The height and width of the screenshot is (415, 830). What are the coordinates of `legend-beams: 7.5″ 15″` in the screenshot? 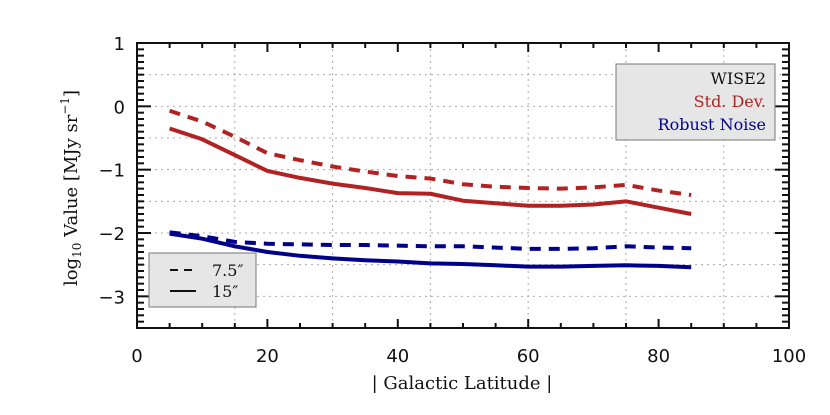 It's located at (202, 280).